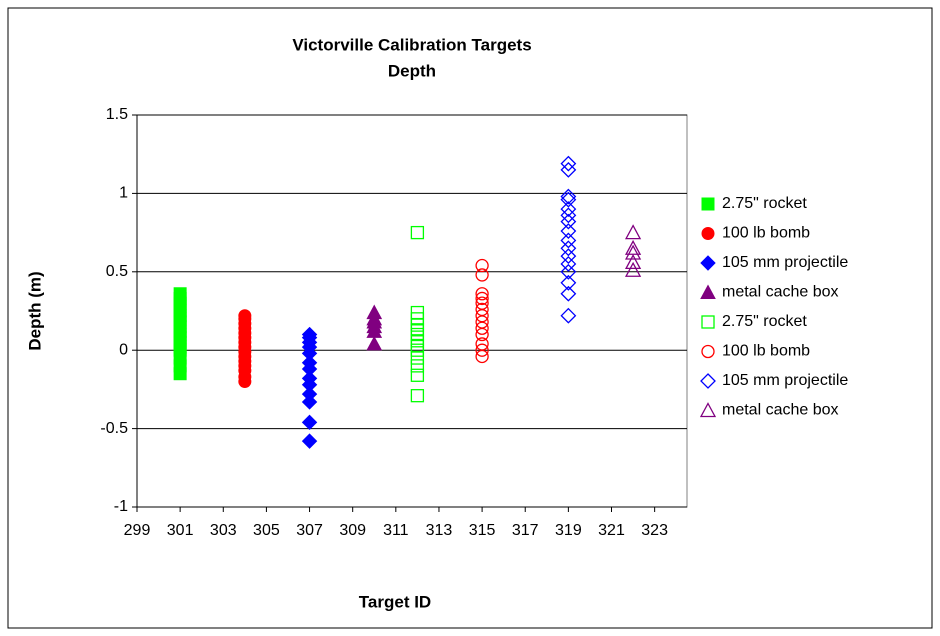 Image resolution: width=940 pixels, height=636 pixels. What do you see at coordinates (123, 193) in the screenshot?
I see `y-tick-label: 1` at bounding box center [123, 193].